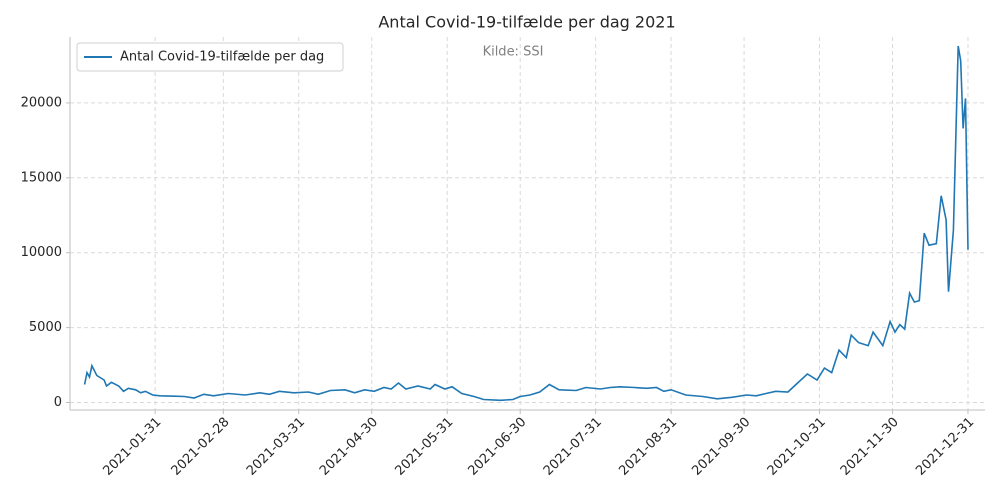 Image resolution: width=1000 pixels, height=504 pixels. What do you see at coordinates (945, 447) in the screenshot?
I see `x-tick-label: 2021-12-31` at bounding box center [945, 447].